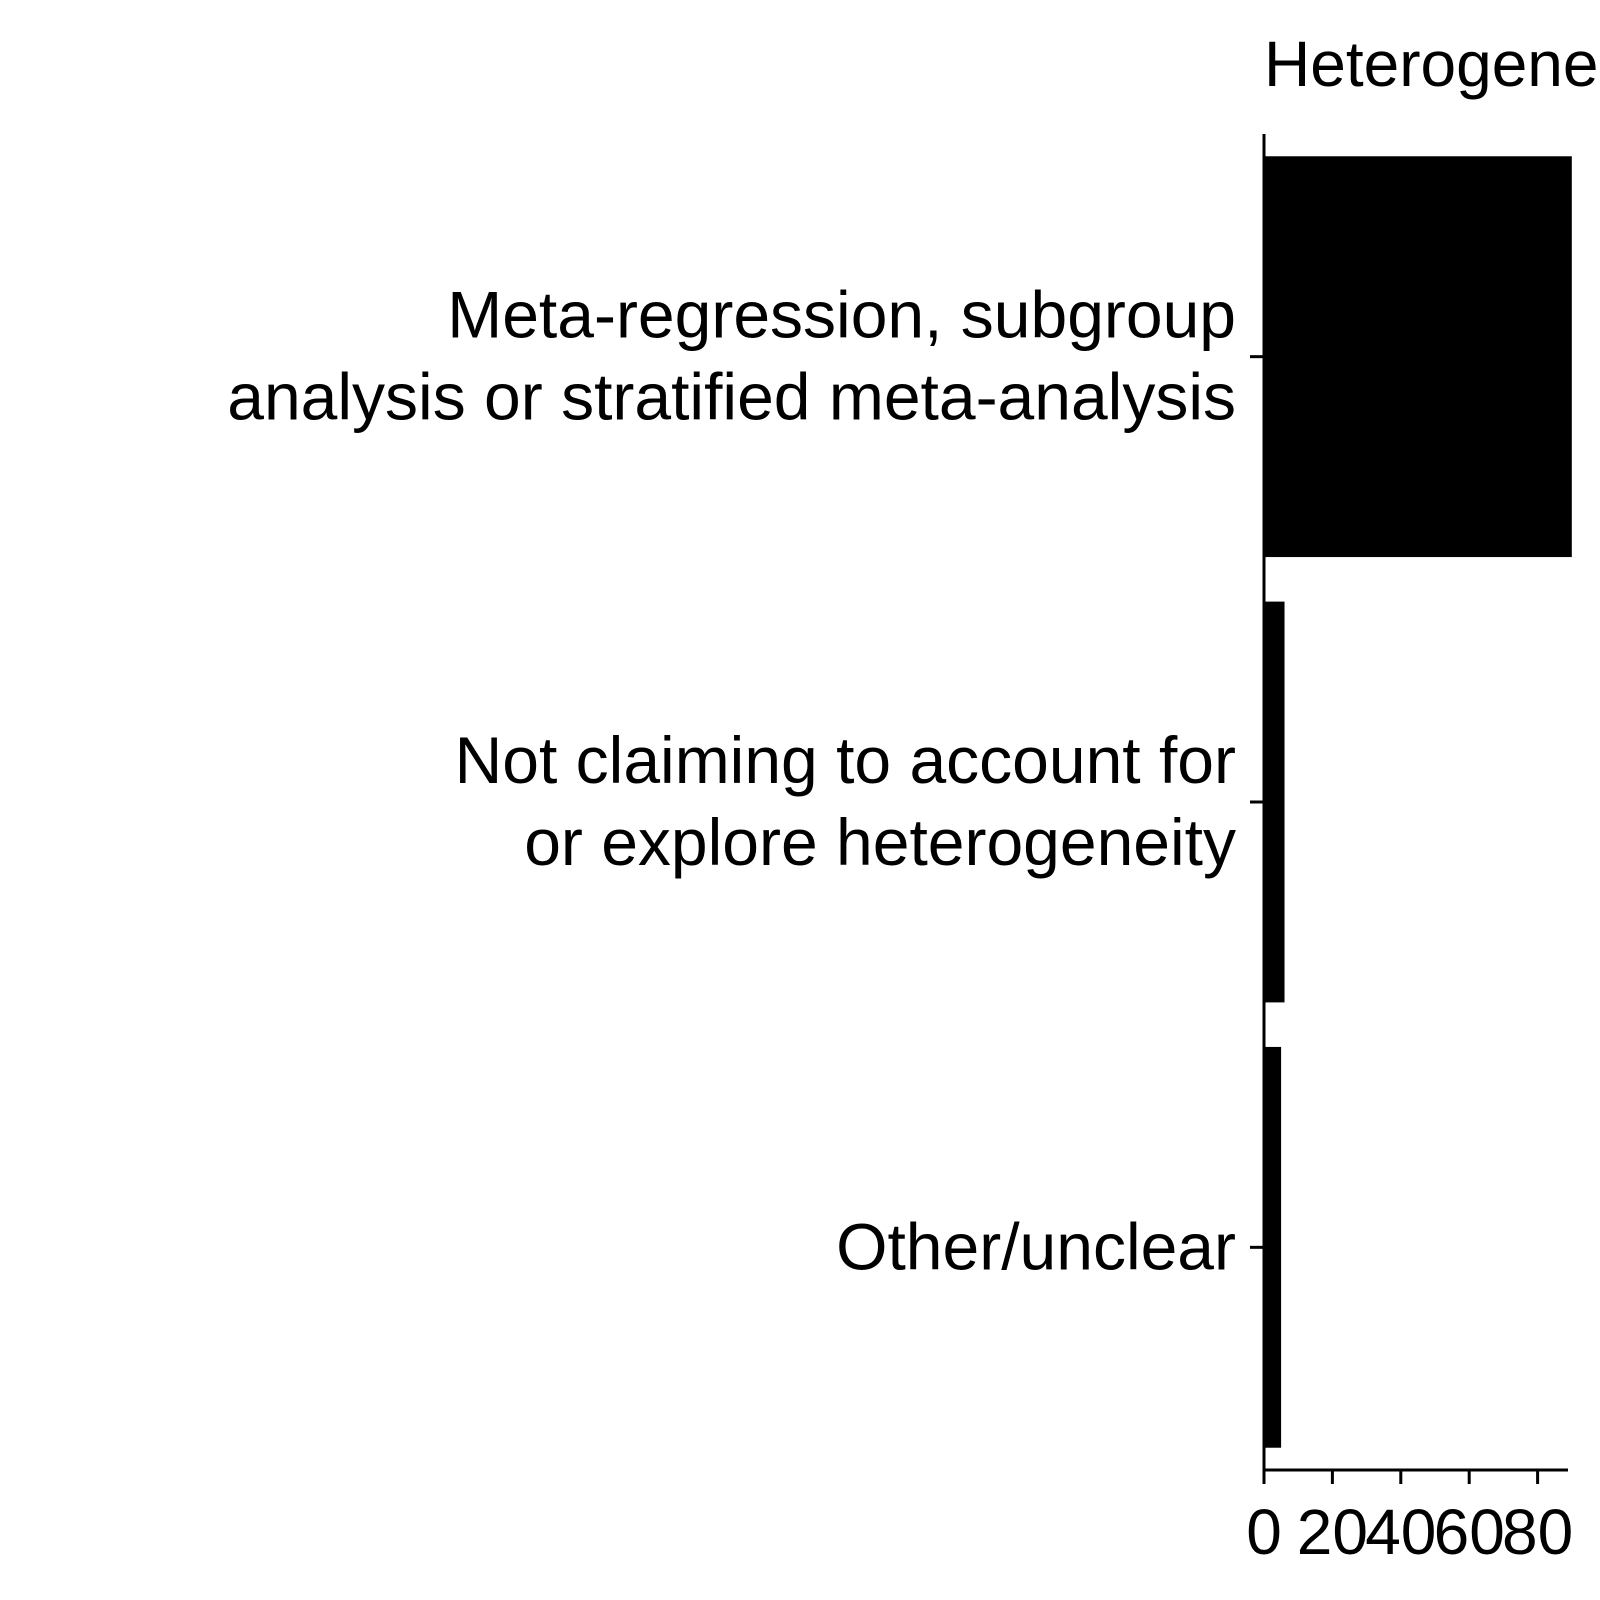  Describe the element at coordinates (1400, 1532) in the screenshot. I see `x-tick-label-2: 40` at that location.